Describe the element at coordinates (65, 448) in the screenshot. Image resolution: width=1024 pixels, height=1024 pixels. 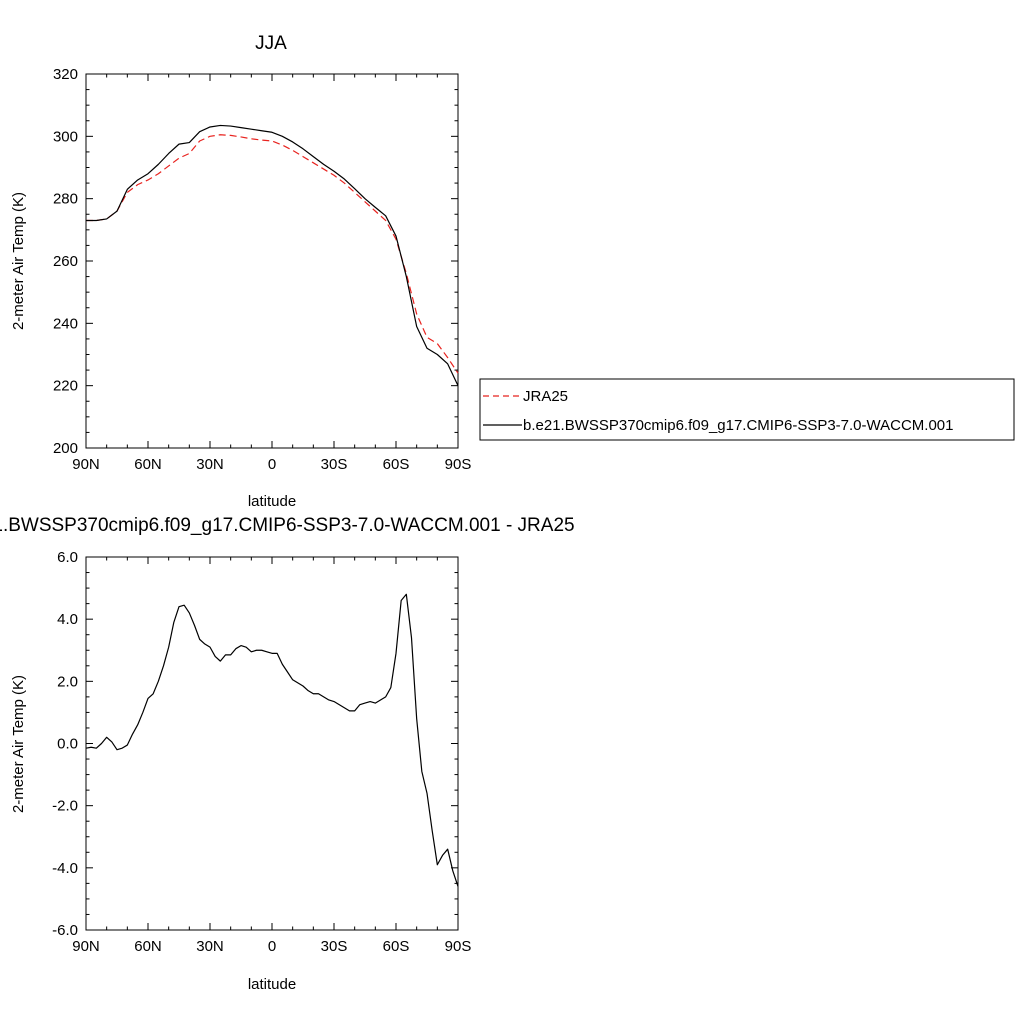
I see `y-tick-label: 200` at that location.